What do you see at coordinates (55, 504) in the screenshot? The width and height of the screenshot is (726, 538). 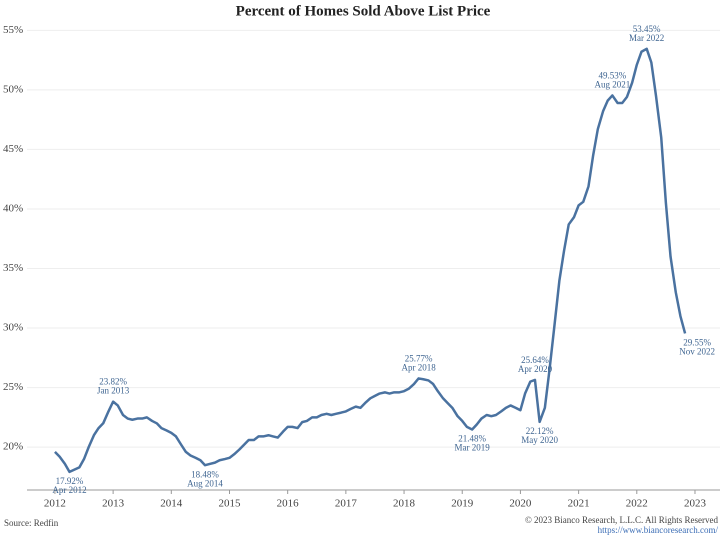 I see `x-tick-label: 2012` at bounding box center [55, 504].